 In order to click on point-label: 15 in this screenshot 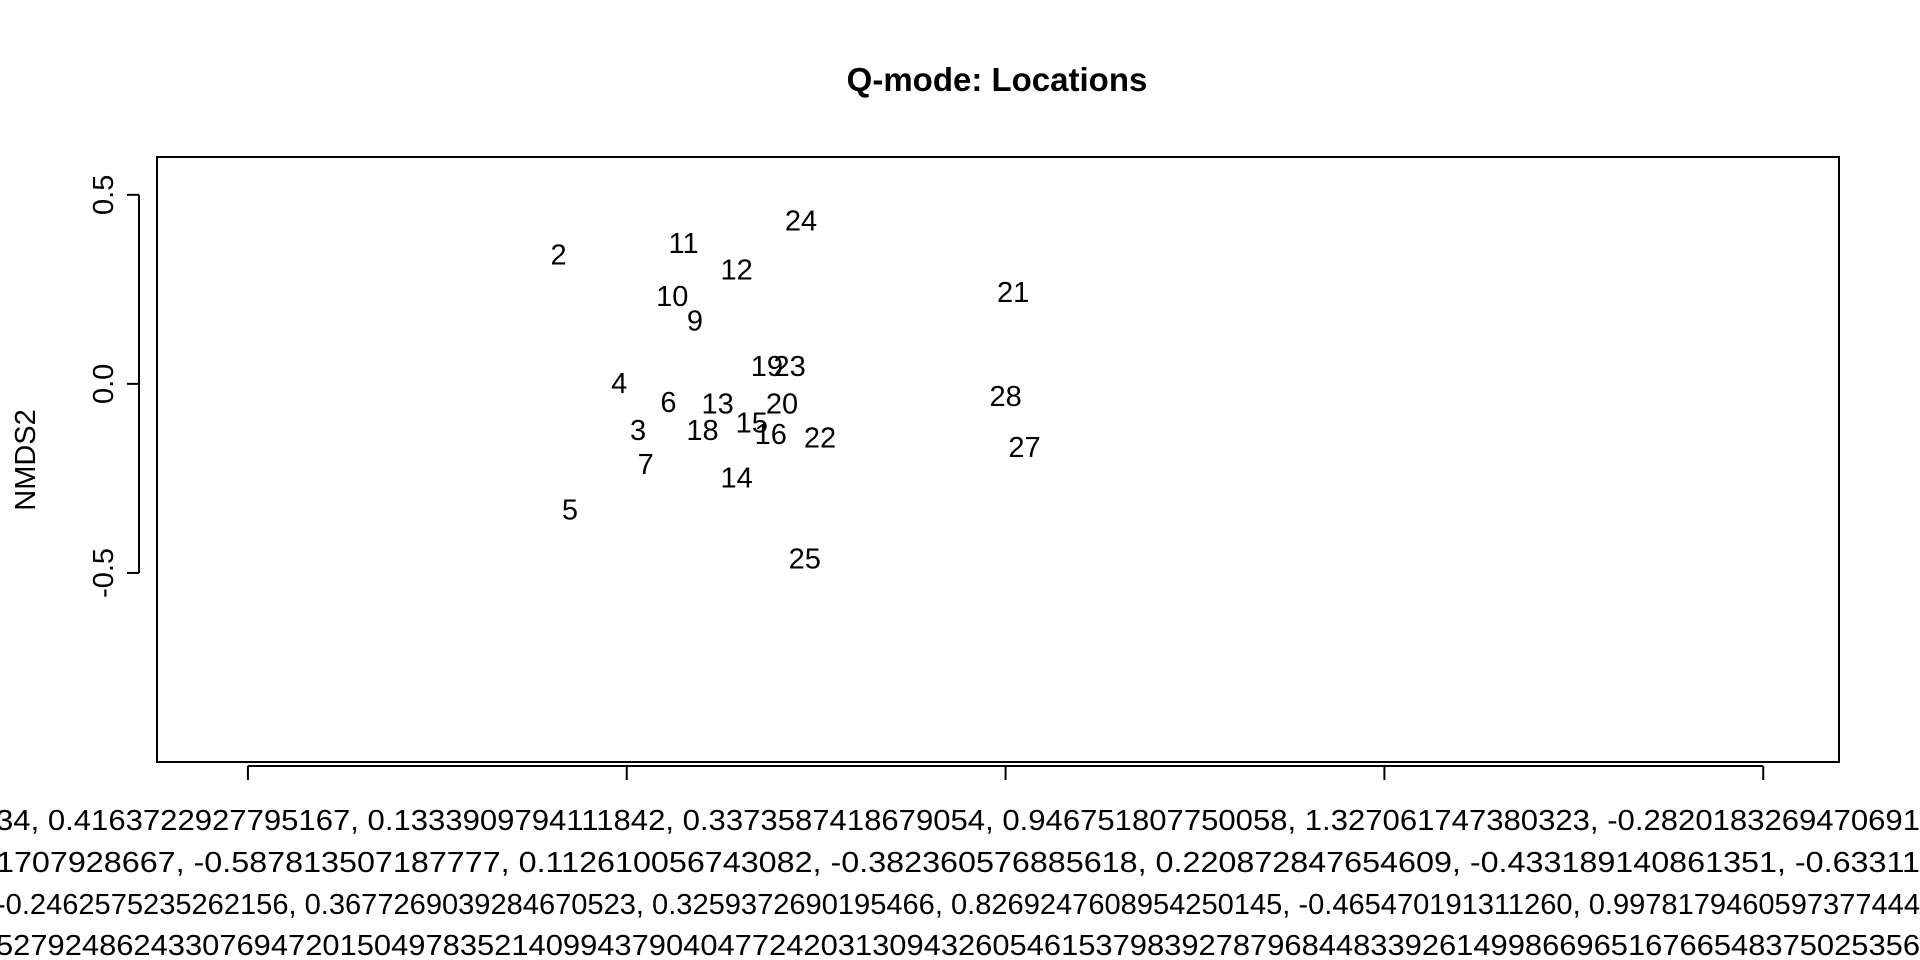, I will do `click(752, 424)`.